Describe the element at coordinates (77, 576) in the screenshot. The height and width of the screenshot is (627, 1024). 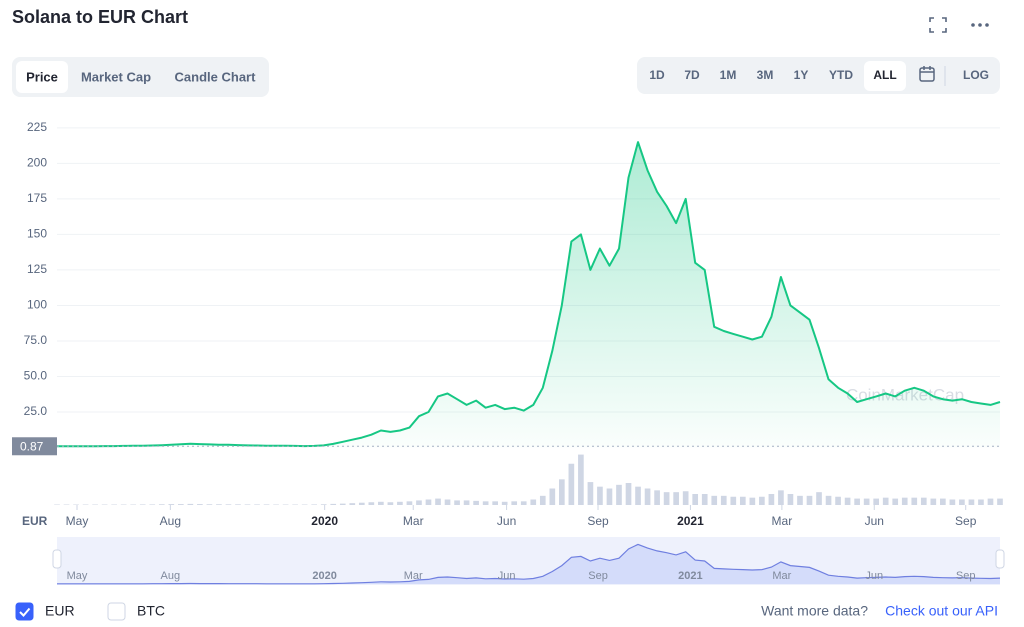
I see `navigator-tick-label: May` at that location.